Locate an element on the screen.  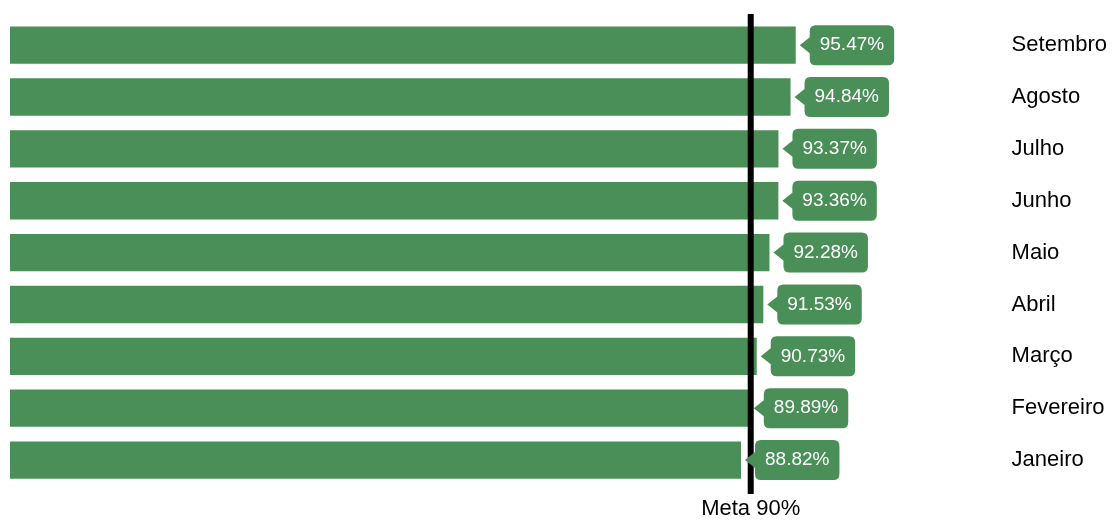
y-tick-label: Julho is located at coordinates (1038, 147).